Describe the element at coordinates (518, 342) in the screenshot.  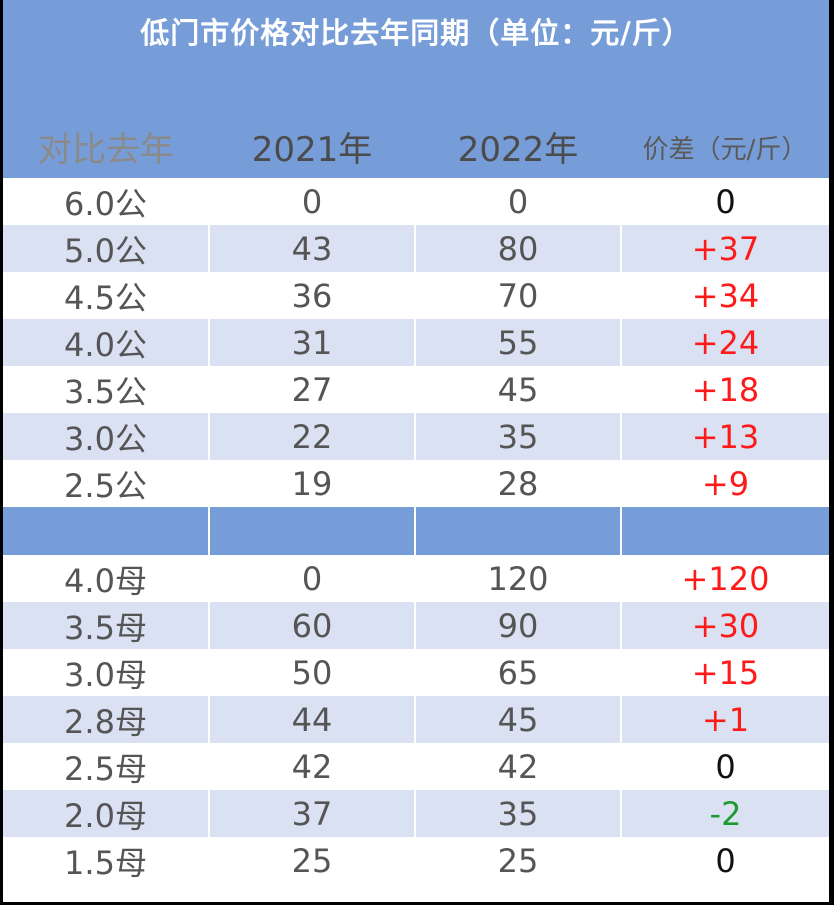
I see `price-2022-cell: 55` at that location.